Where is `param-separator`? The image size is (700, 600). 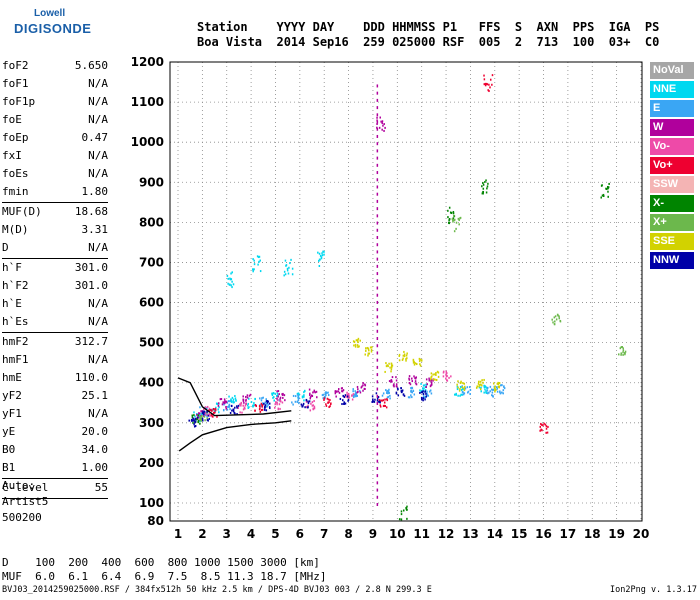
param-separator is located at coordinates (55, 332).